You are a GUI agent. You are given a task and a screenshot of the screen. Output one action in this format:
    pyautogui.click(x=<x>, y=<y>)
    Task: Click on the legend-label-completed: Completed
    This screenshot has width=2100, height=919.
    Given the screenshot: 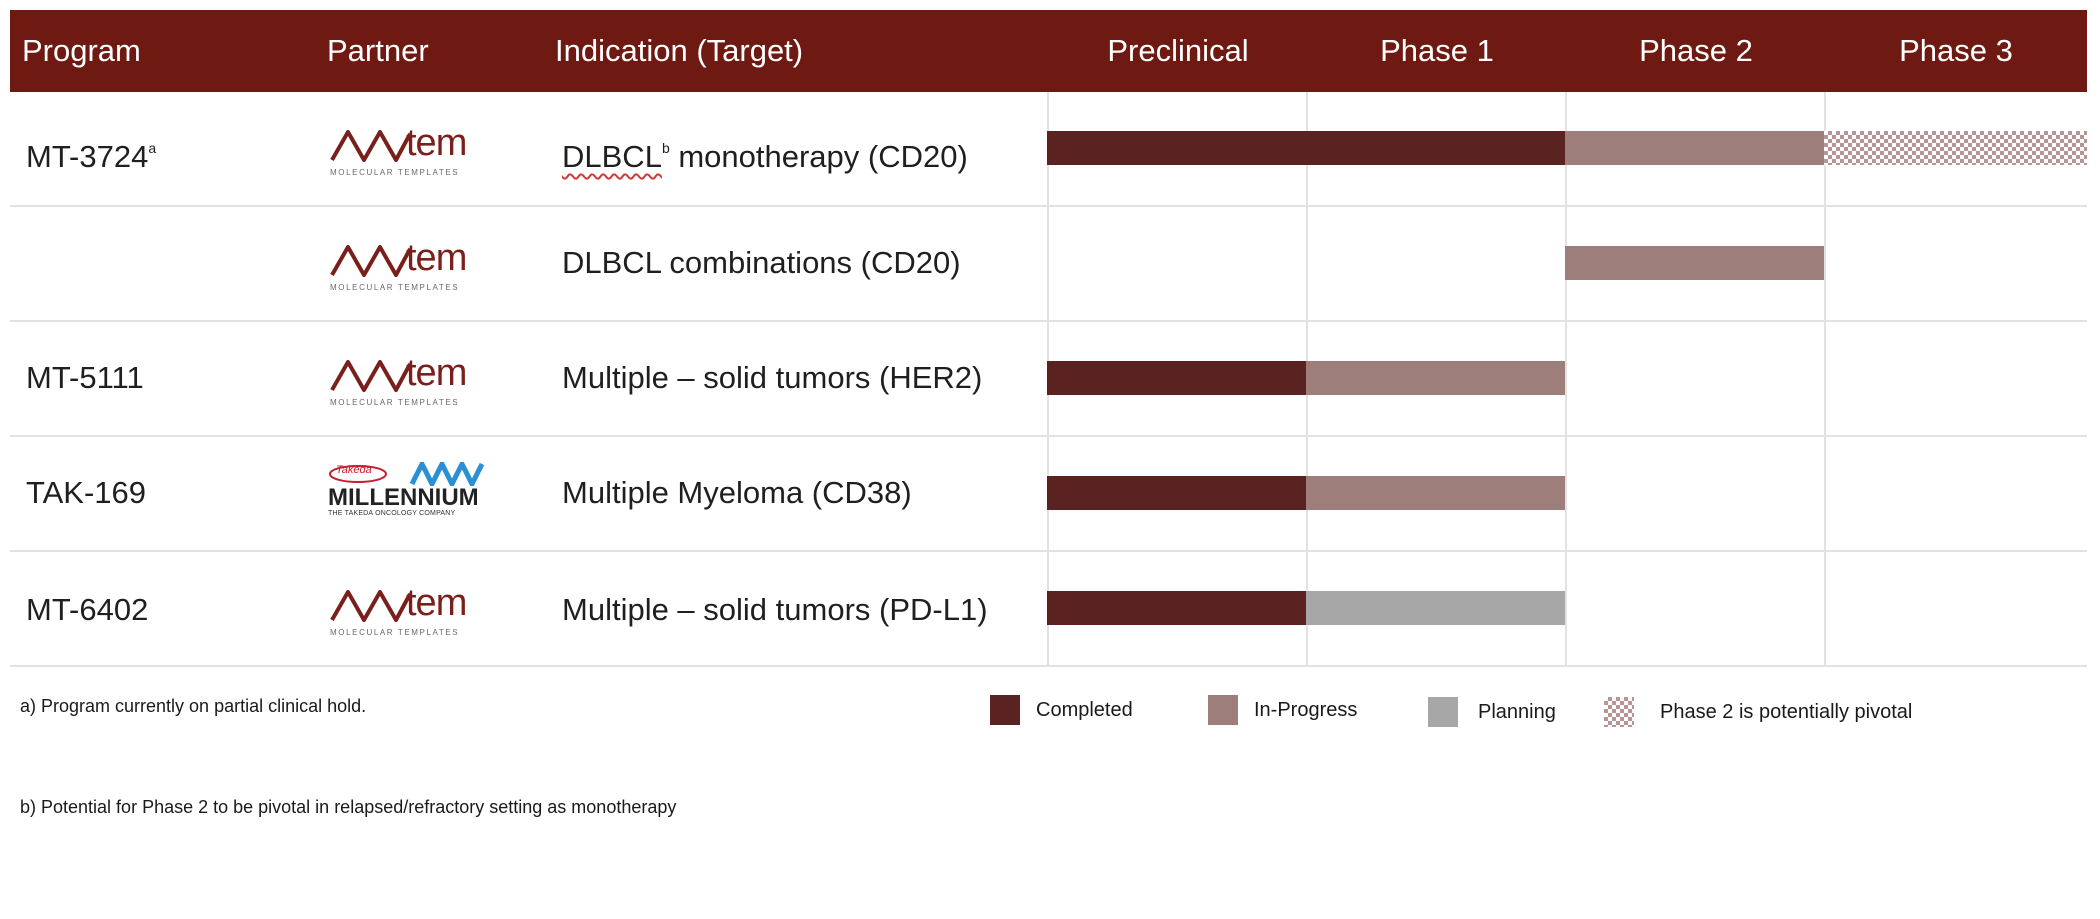 What is the action you would take?
    pyautogui.click(x=1084, y=710)
    